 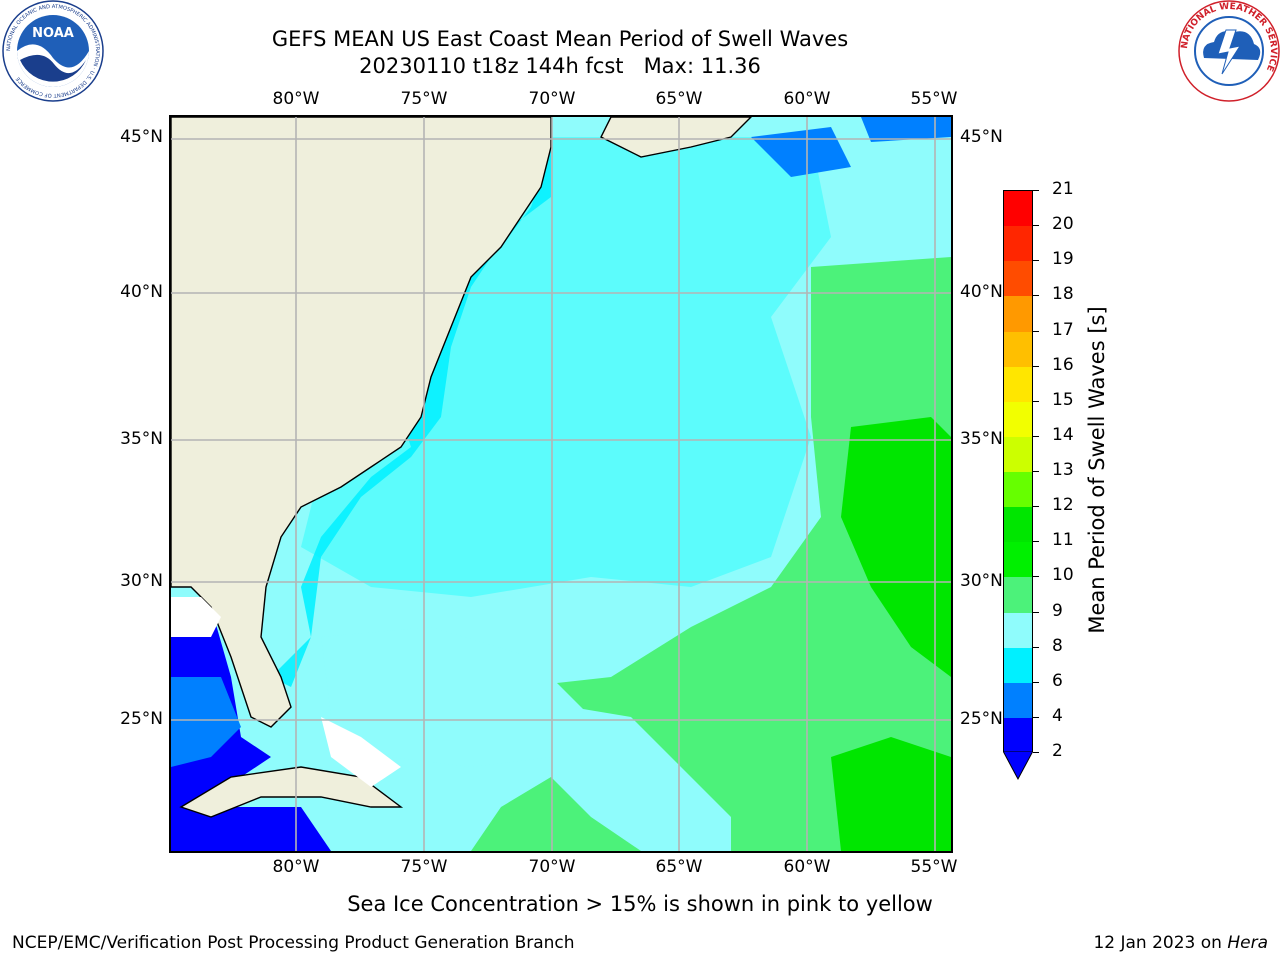 What do you see at coordinates (1063, 470) in the screenshot?
I see `colorbar-tick-label: 13` at bounding box center [1063, 470].